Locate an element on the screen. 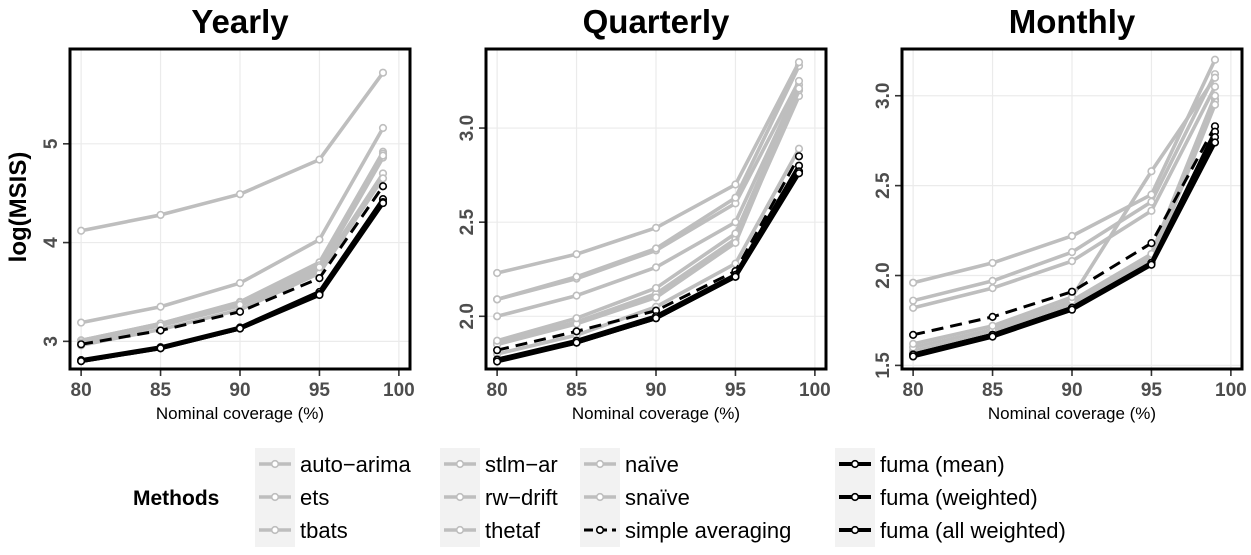 This screenshot has height=555, width=1251. series-na-ve-yearly is located at coordinates (232, 151).